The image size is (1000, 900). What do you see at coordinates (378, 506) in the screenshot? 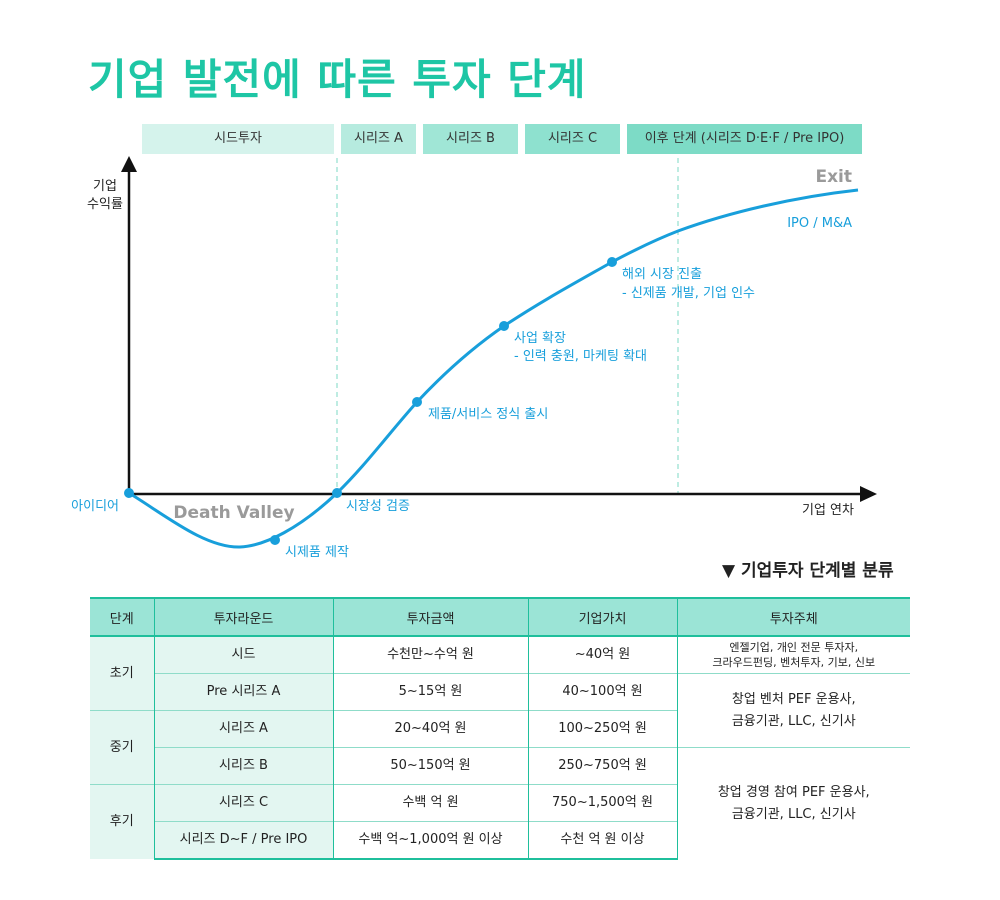
I see `milestone-market-validation-label: 시장성 검증` at bounding box center [378, 506].